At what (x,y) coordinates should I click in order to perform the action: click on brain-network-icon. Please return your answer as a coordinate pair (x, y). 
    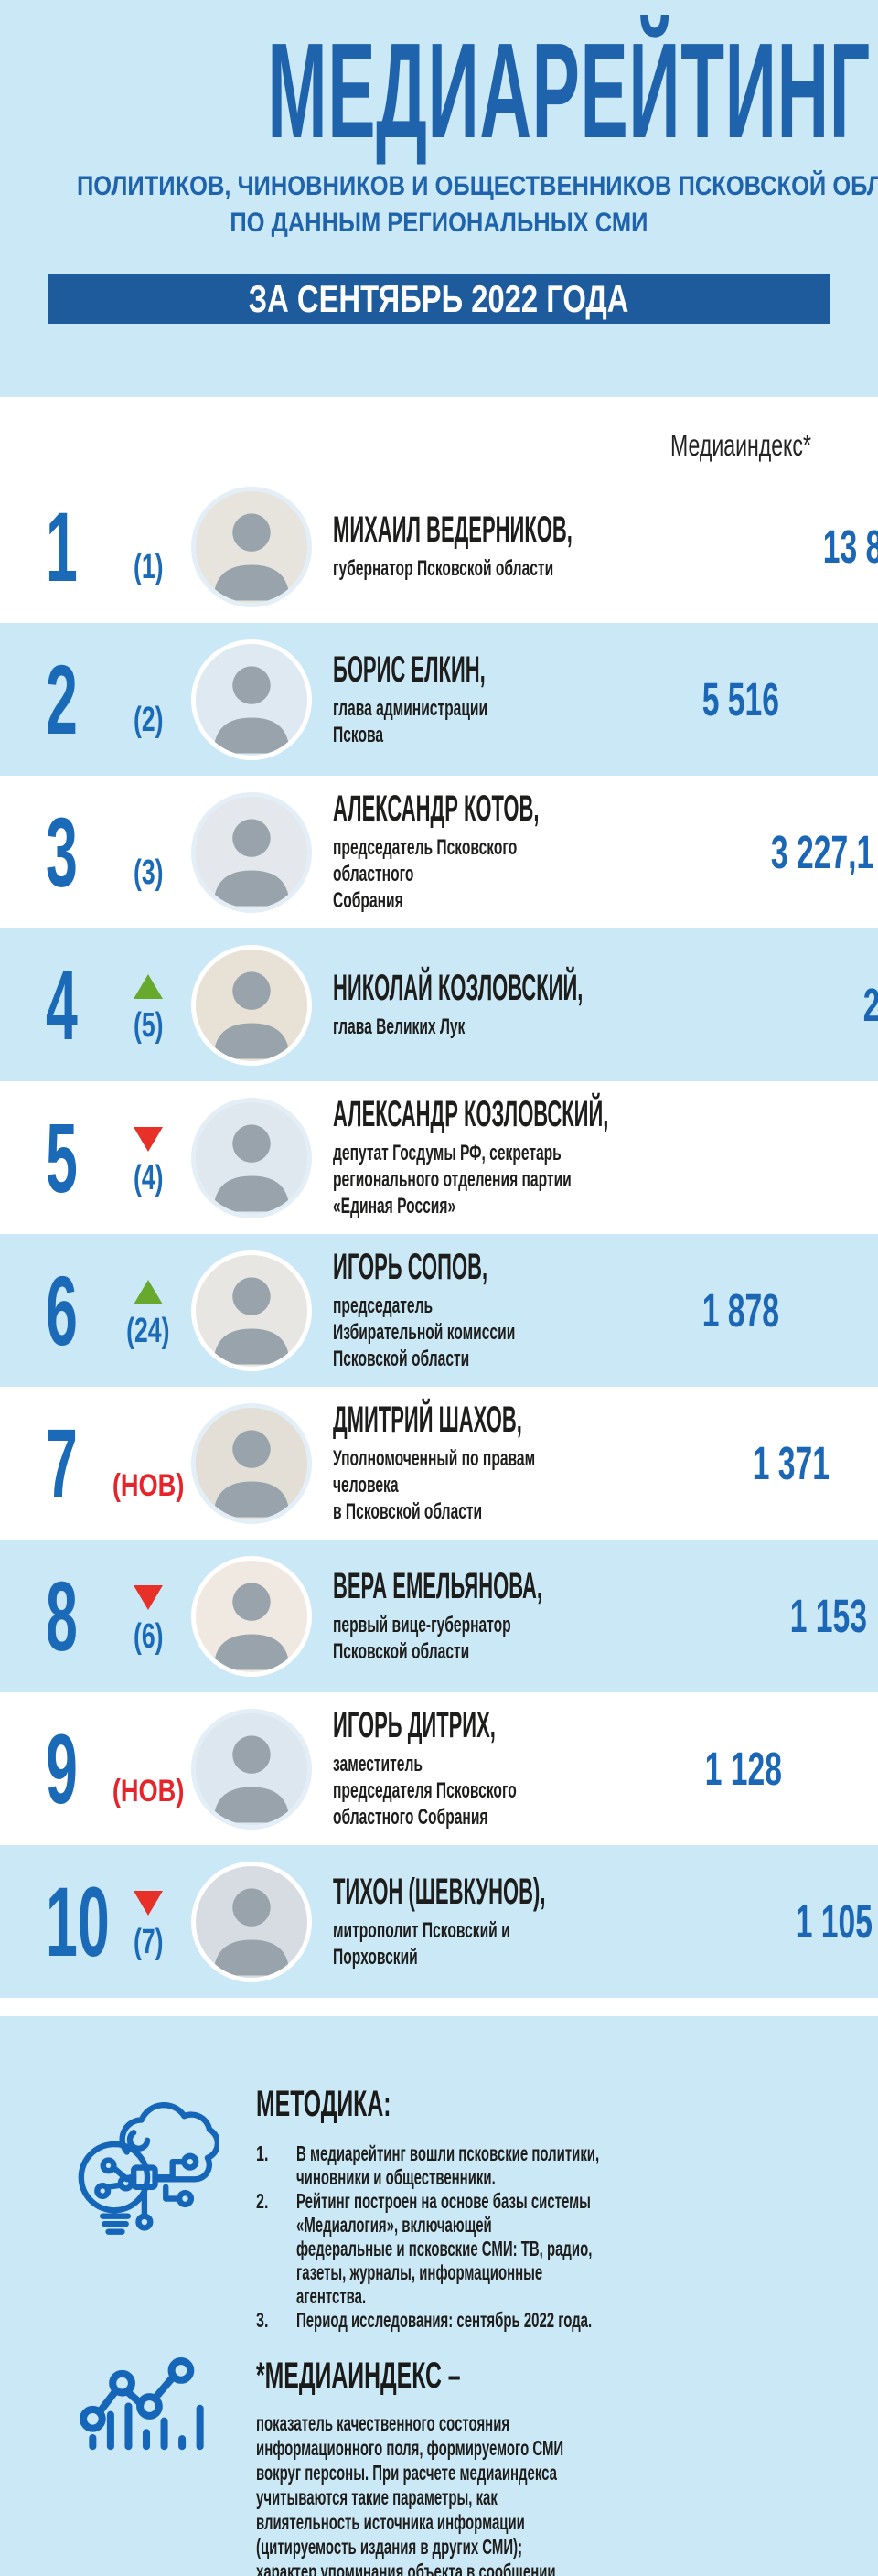
    Looking at the image, I should click on (149, 2168).